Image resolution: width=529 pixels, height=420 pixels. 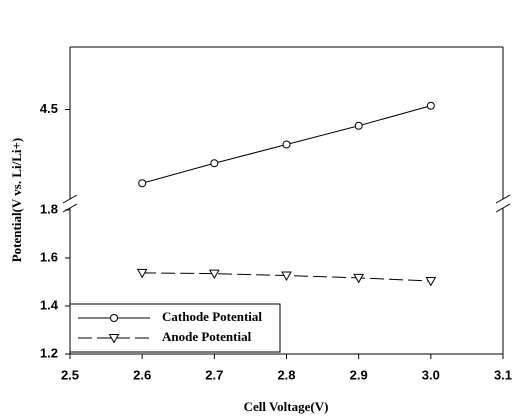 I want to click on y-tick-label: 1.6, so click(x=49, y=256).